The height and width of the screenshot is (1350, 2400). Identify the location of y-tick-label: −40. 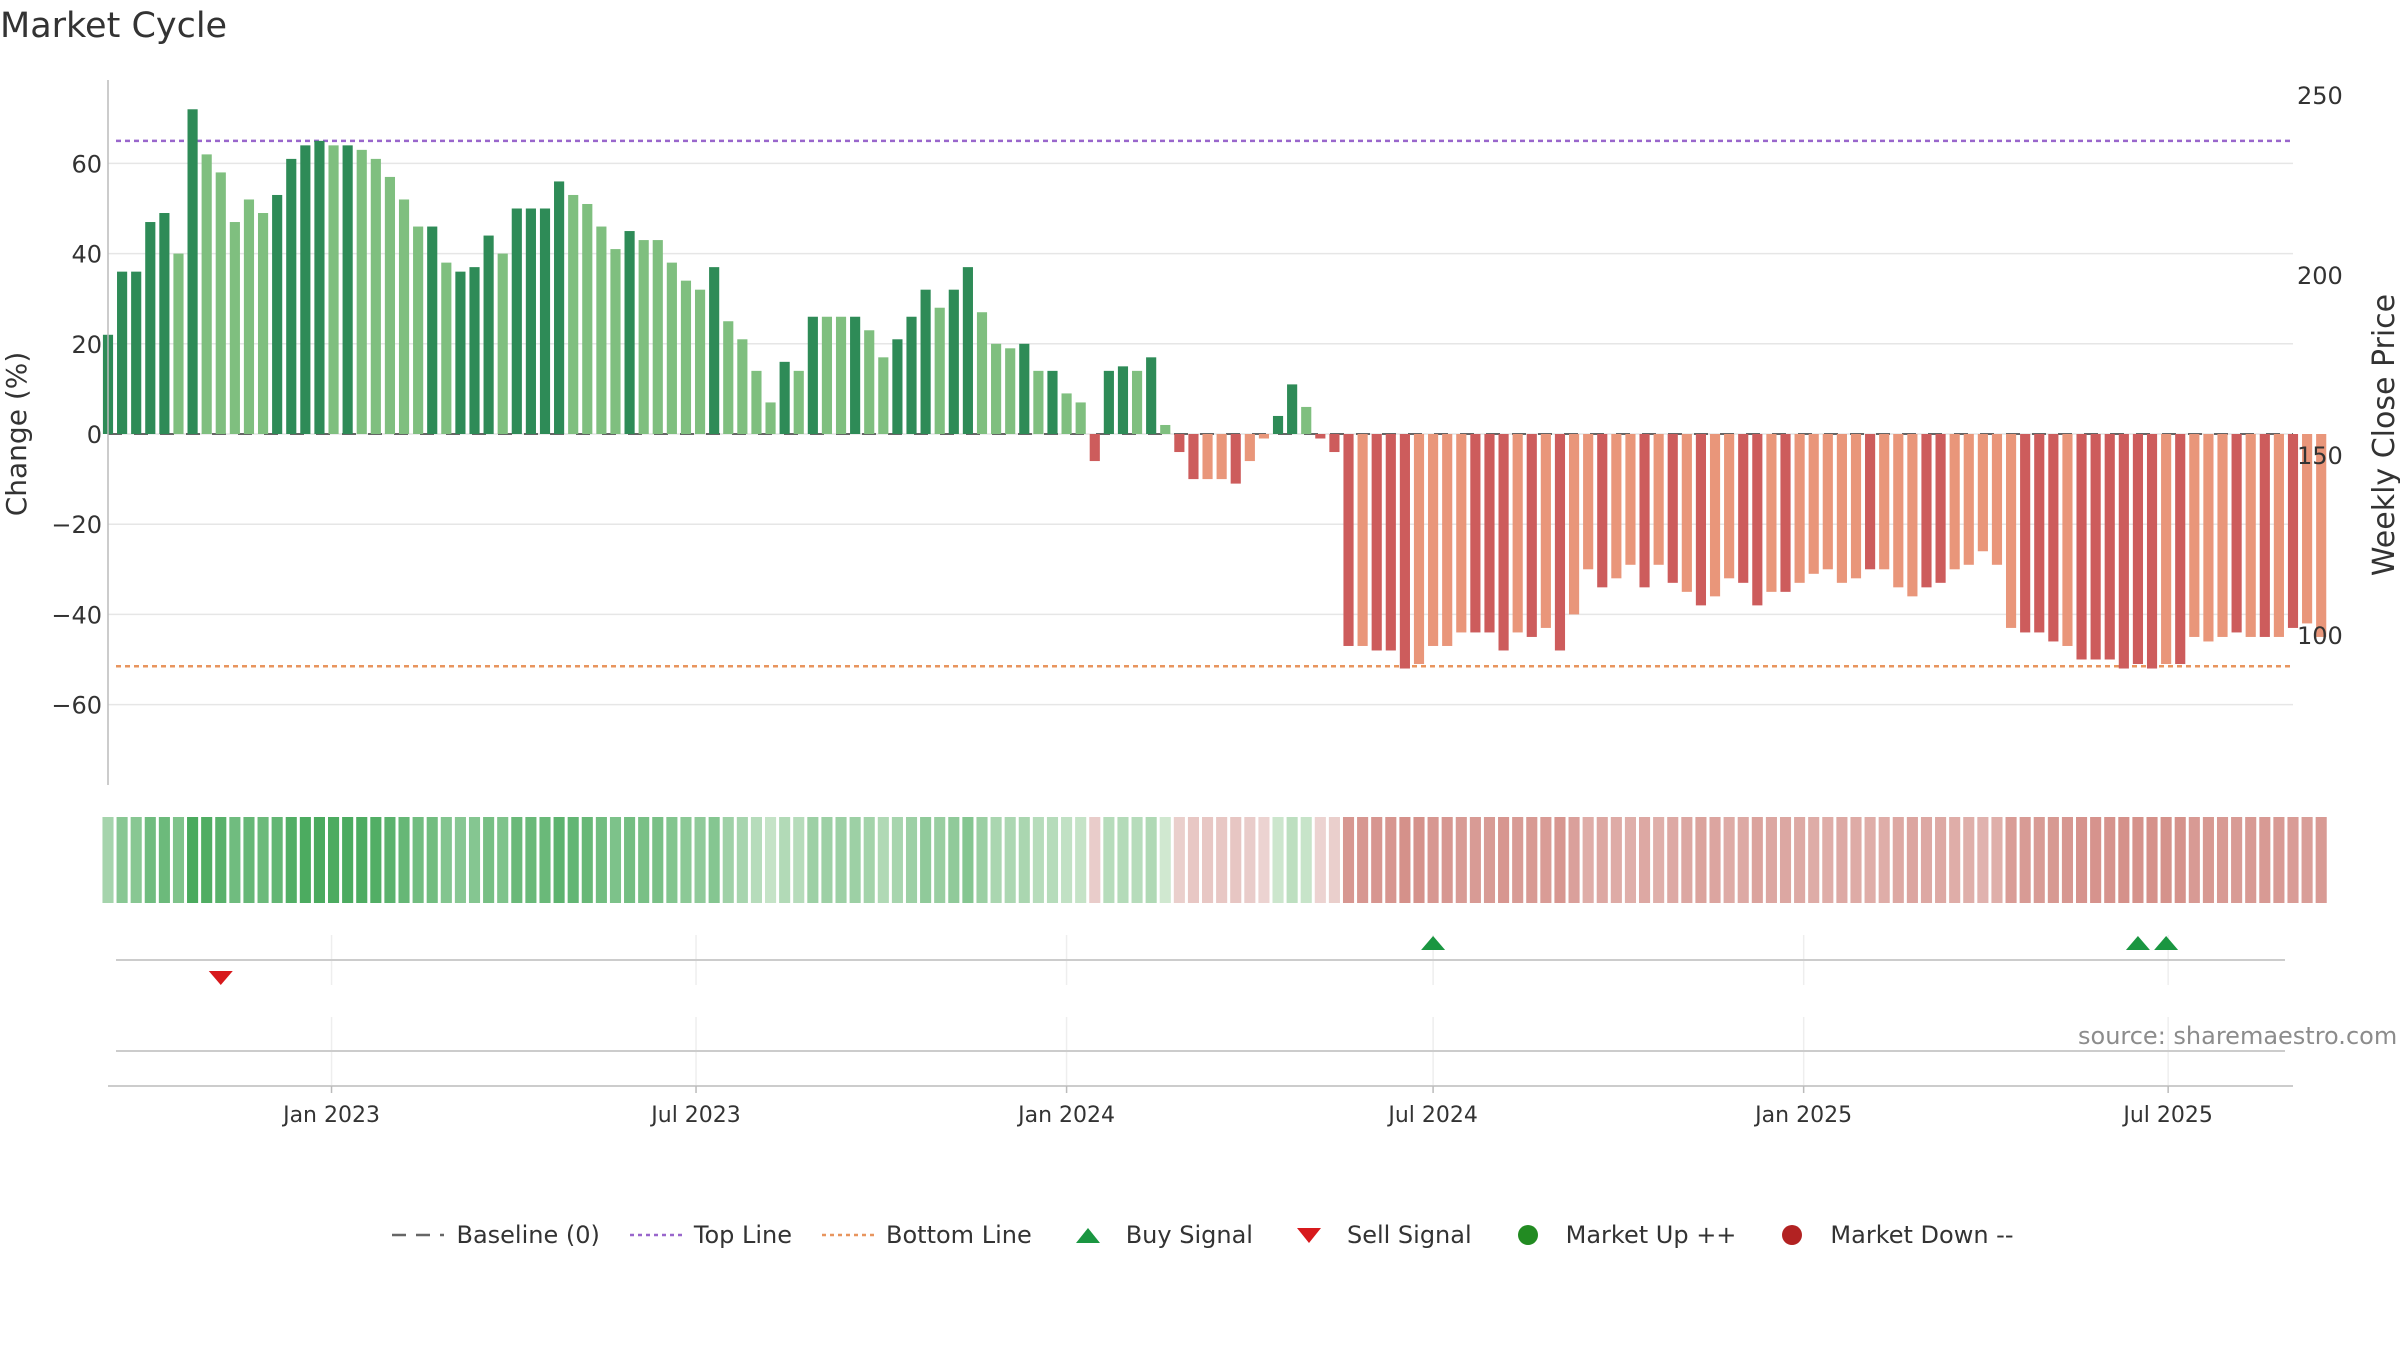
(76, 615).